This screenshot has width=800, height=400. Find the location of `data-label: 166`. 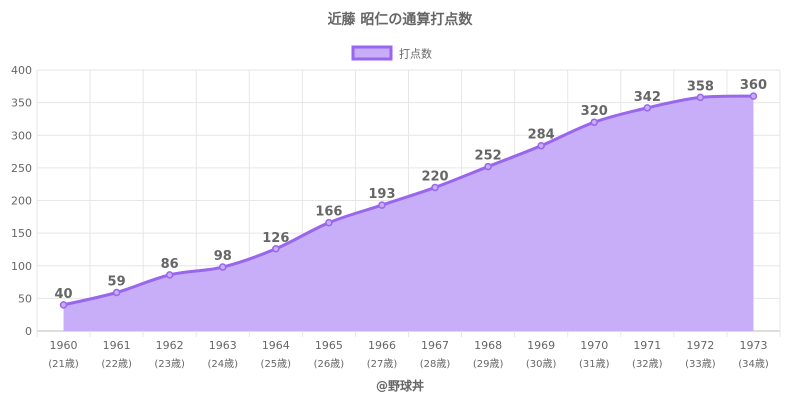

data-label: 166 is located at coordinates (328, 212).